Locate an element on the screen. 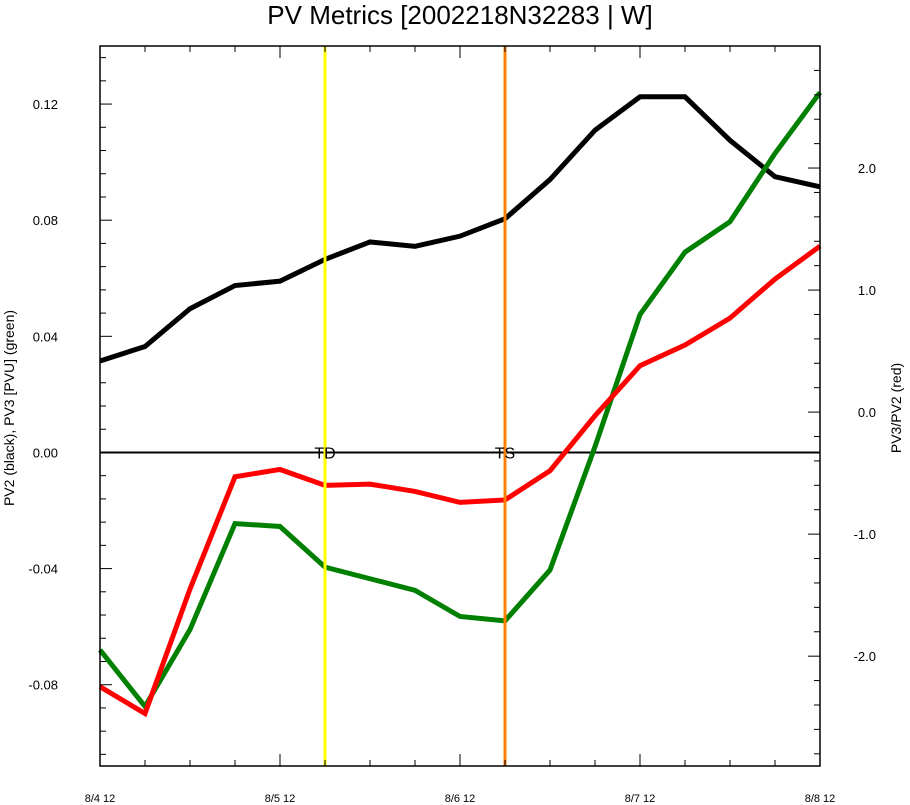  vertical-marker-label-1: TD is located at coordinates (324, 453).